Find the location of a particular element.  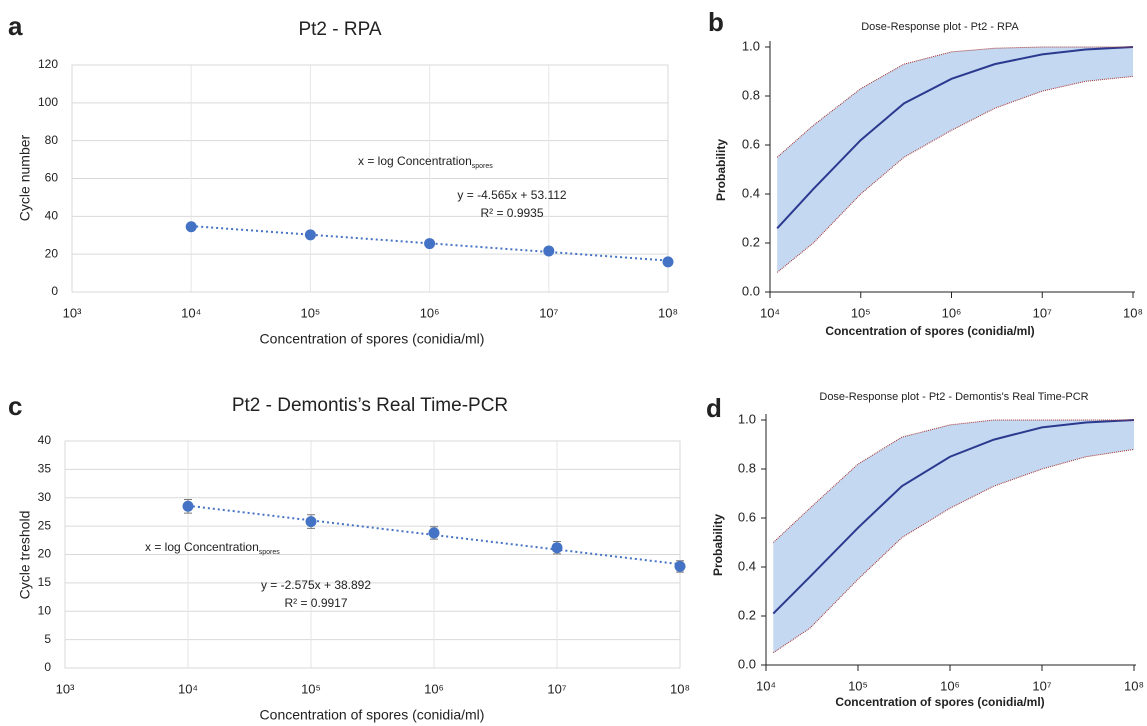

y-axis-label: Cycle number is located at coordinates (25, 177).